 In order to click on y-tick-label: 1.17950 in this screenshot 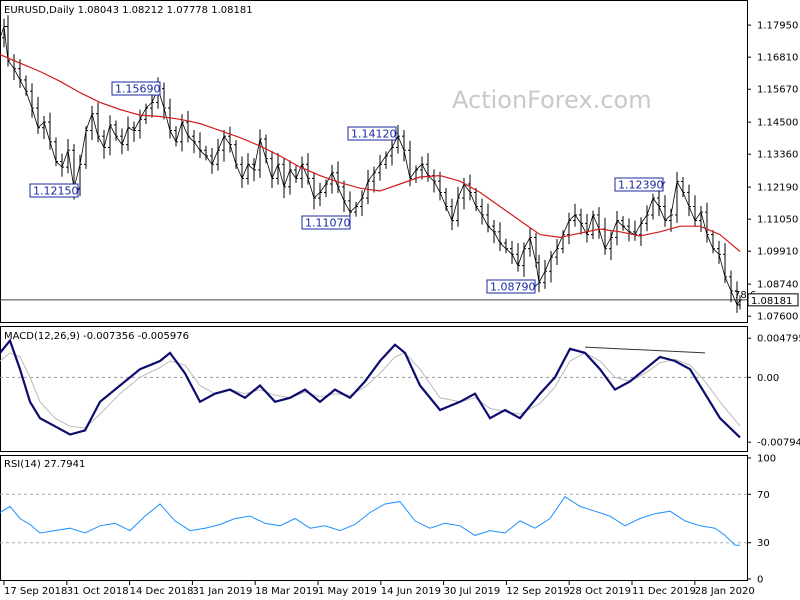, I will do `click(777, 26)`.